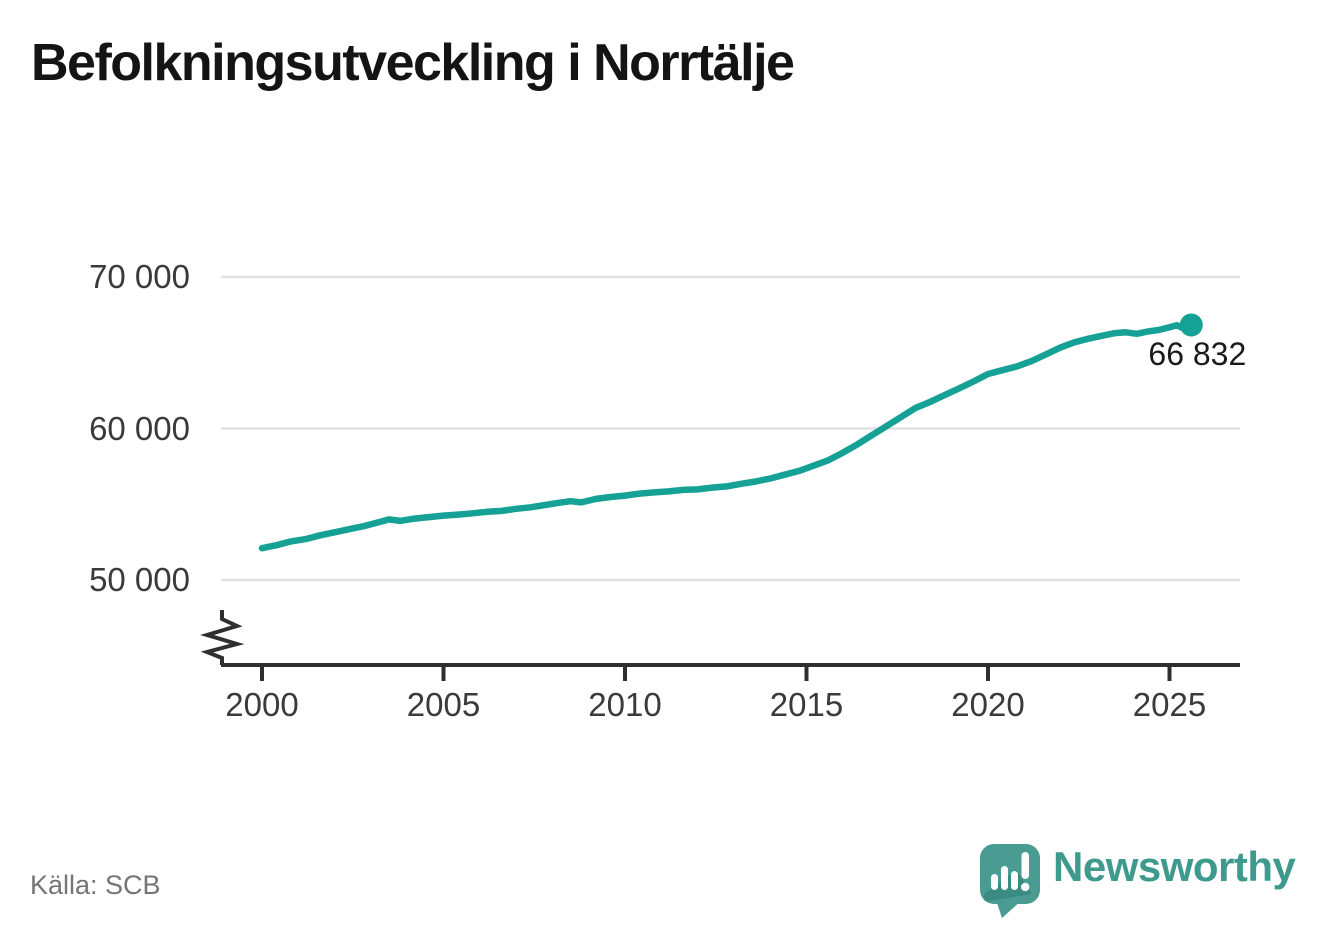  I want to click on x-axis-tick-label: 2020, so click(988, 704).